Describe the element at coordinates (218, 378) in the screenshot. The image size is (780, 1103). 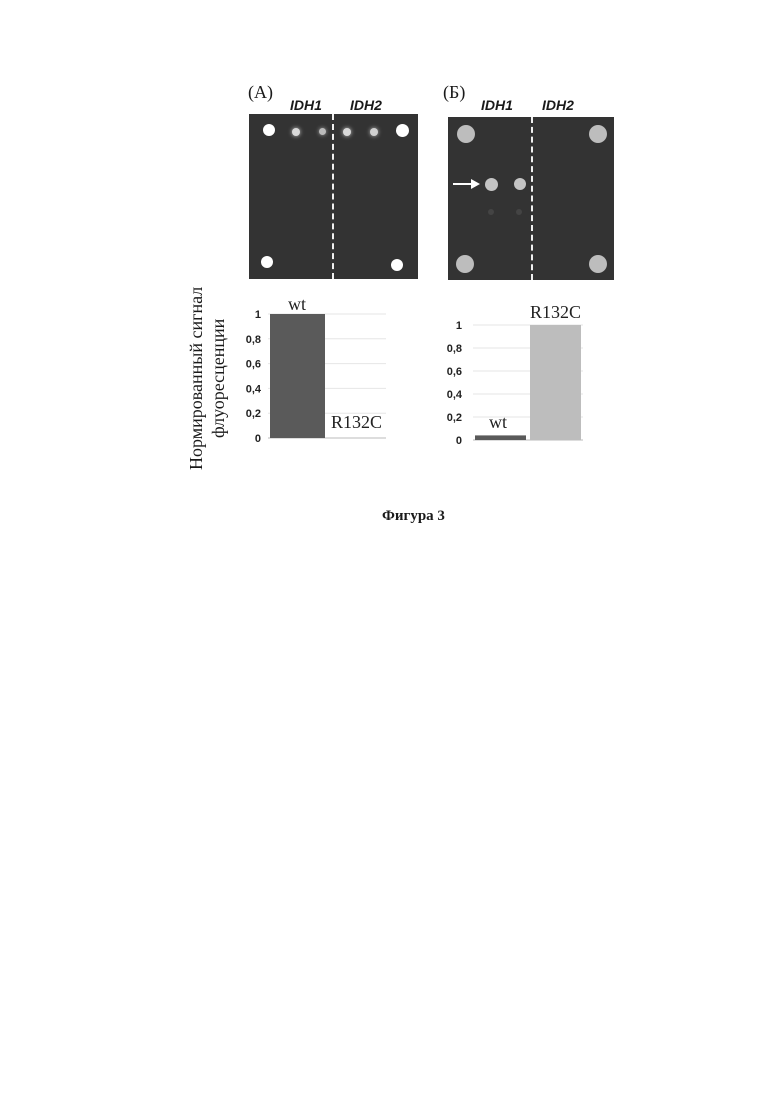
I see `y-axis-label-line2: флуоресценции` at that location.